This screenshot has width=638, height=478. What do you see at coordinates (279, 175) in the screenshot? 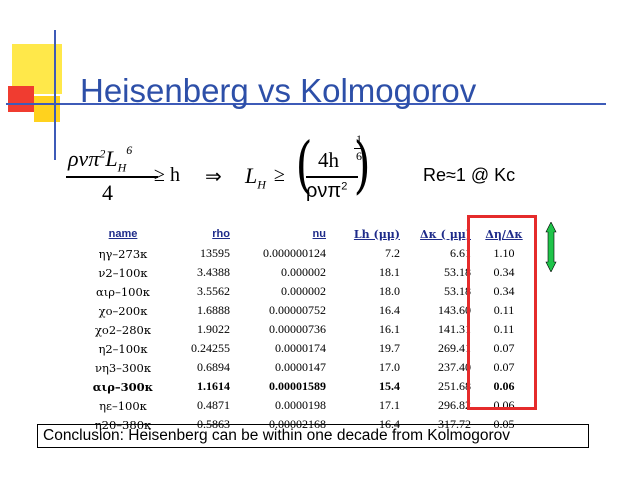
I see `geq-symbol: ≥` at bounding box center [279, 175].